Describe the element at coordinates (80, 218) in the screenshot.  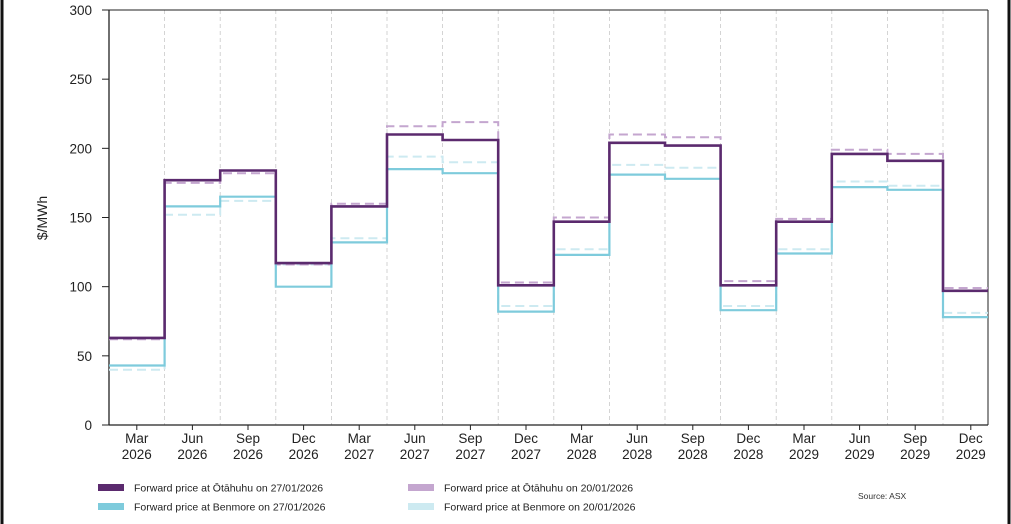
I see `y-tick-label: 150` at that location.